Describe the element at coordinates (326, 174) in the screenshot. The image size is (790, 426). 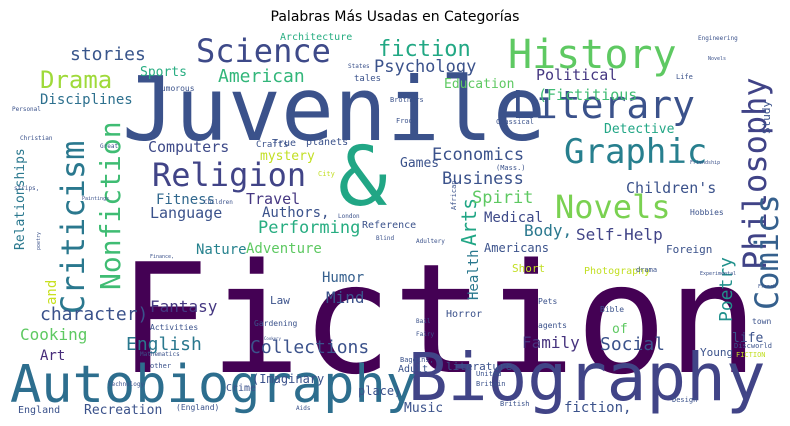
I see `word-city: City` at that location.